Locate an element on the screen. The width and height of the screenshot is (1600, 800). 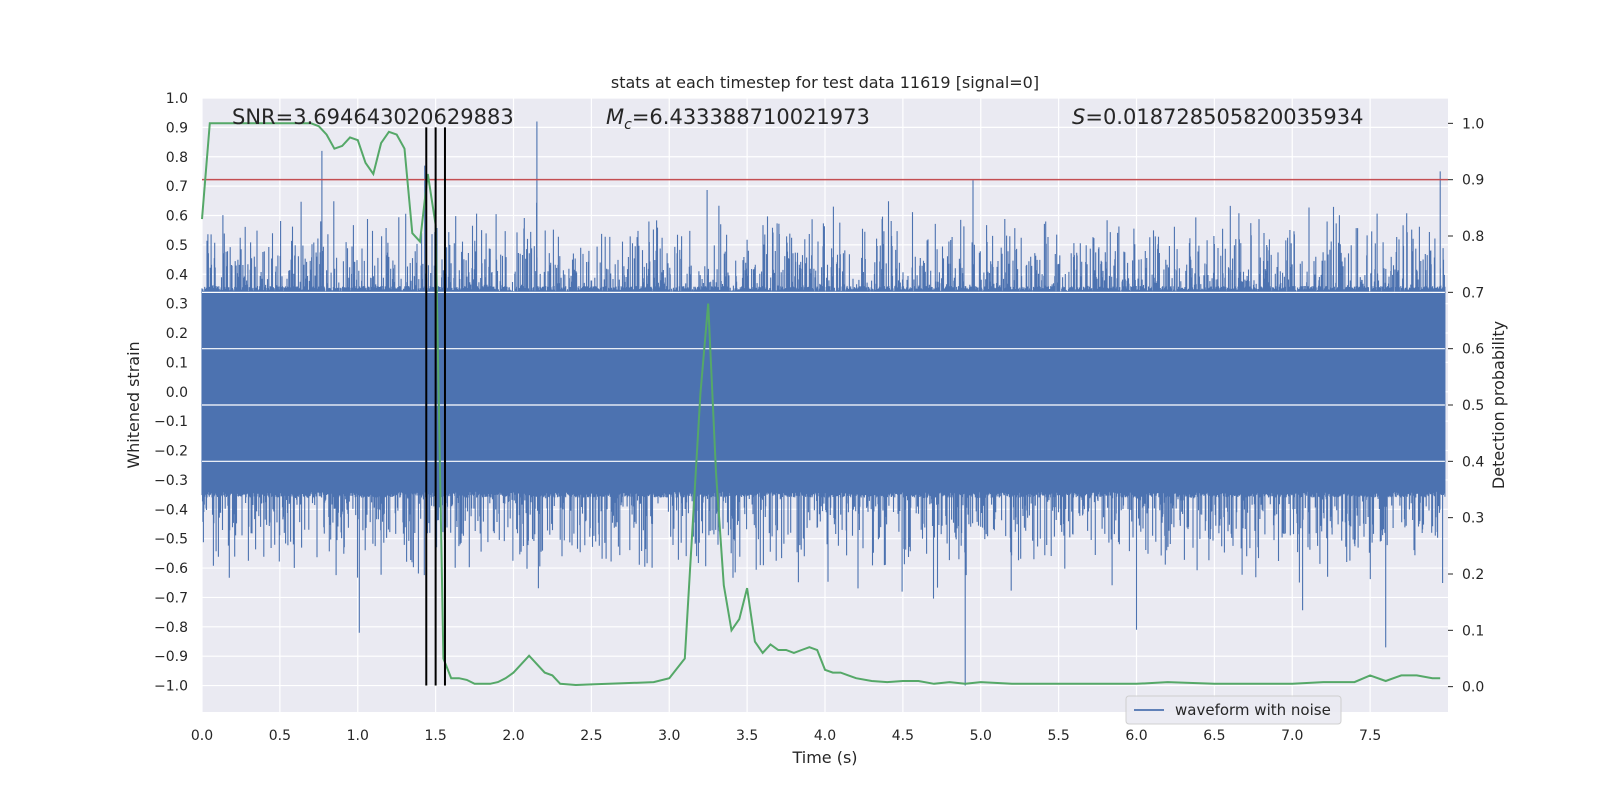
y2-tick-label: 0.9 is located at coordinates (1473, 181).